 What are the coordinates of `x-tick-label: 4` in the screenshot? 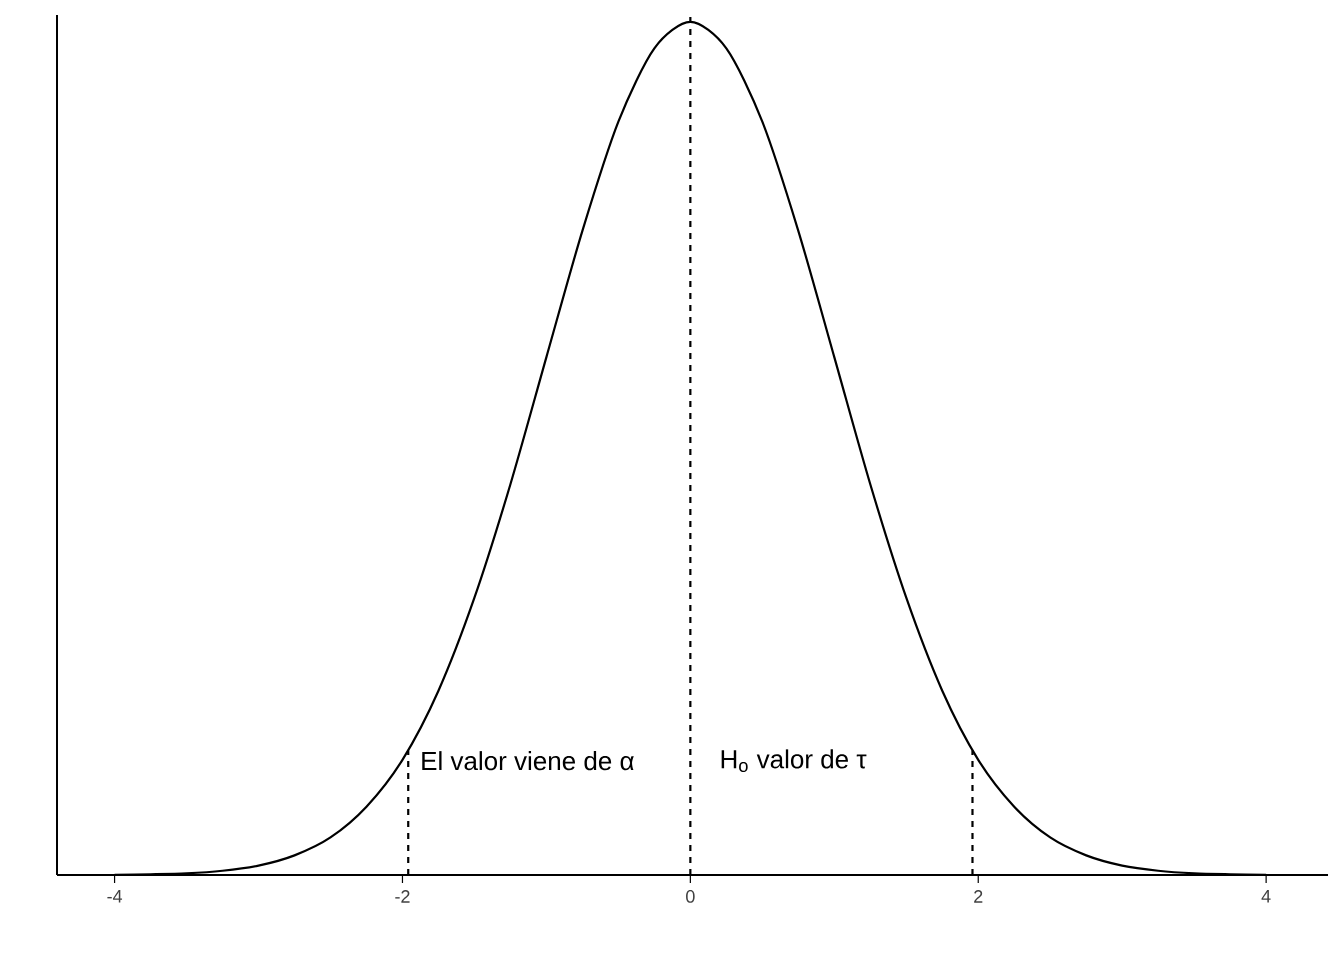 It's located at (1266, 896).